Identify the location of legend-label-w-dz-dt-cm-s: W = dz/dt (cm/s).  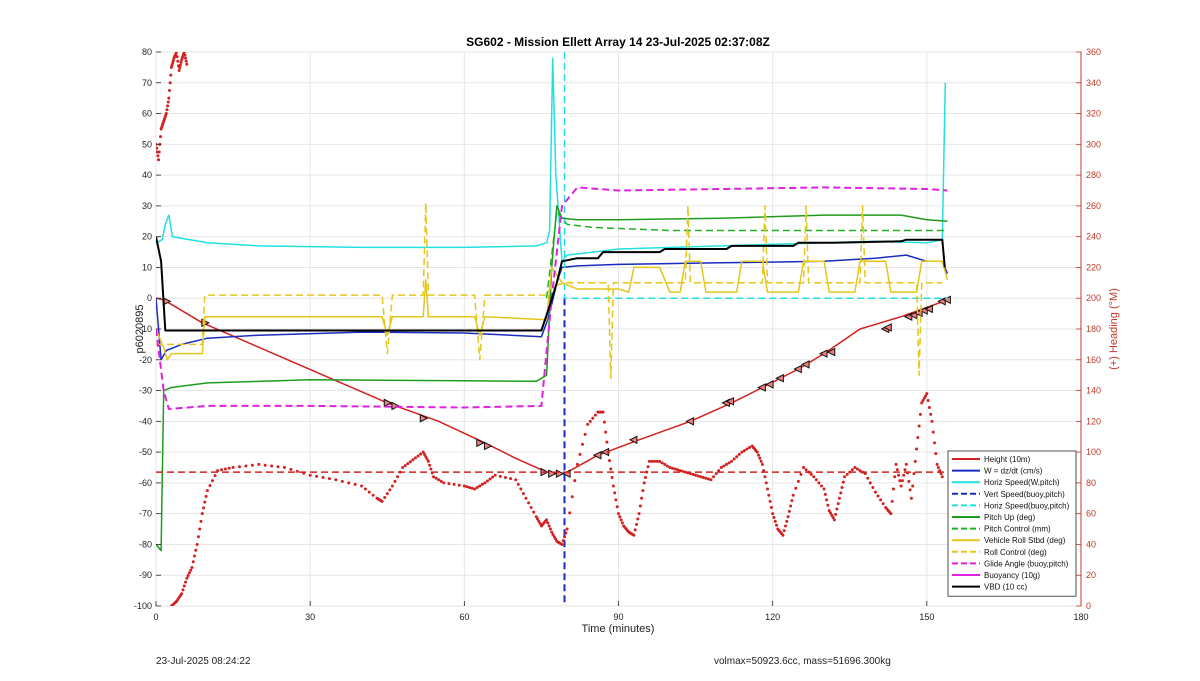
(1013, 471).